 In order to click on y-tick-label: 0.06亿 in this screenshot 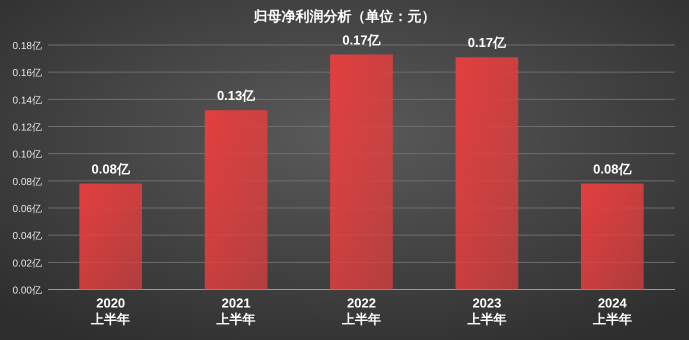, I will do `click(27, 209)`.